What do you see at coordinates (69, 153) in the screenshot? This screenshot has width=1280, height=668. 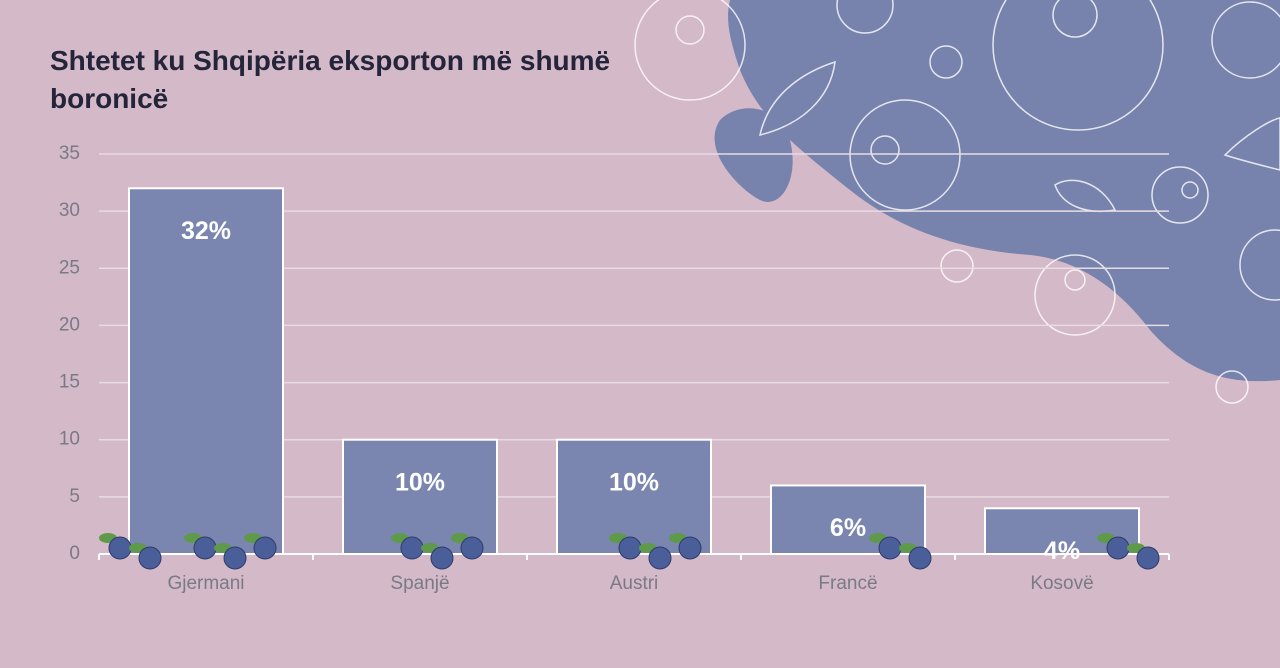 I see `y-tick-label: 35` at bounding box center [69, 153].